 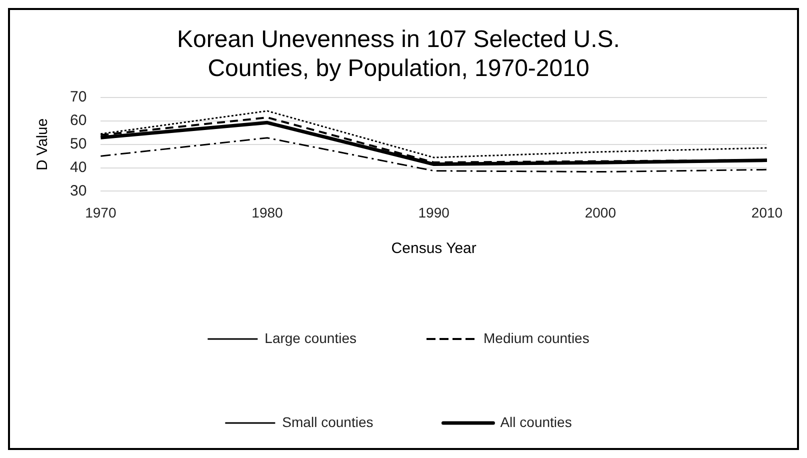 I want to click on y-axis-title: D Value, so click(x=43, y=144).